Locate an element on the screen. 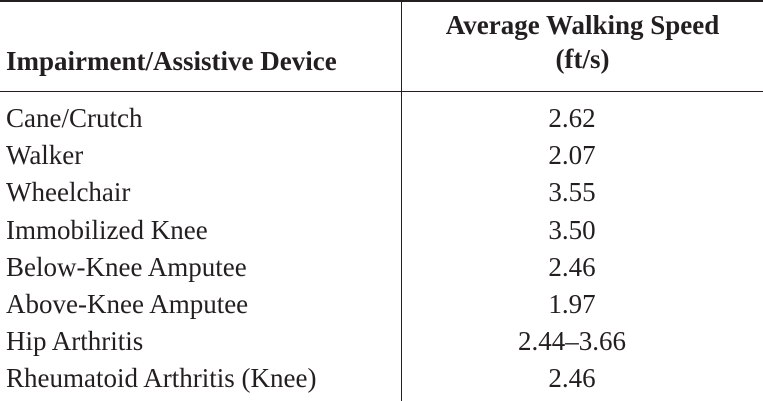 This screenshot has width=763, height=401. column-header-speed-line1: Average Walking Speed is located at coordinates (582, 25).